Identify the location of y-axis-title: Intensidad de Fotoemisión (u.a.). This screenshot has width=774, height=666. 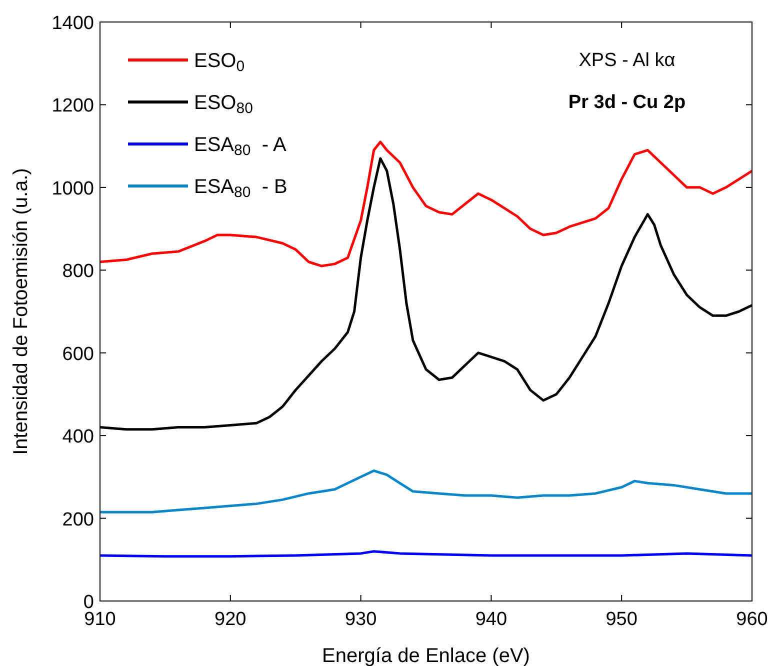
(21, 311).